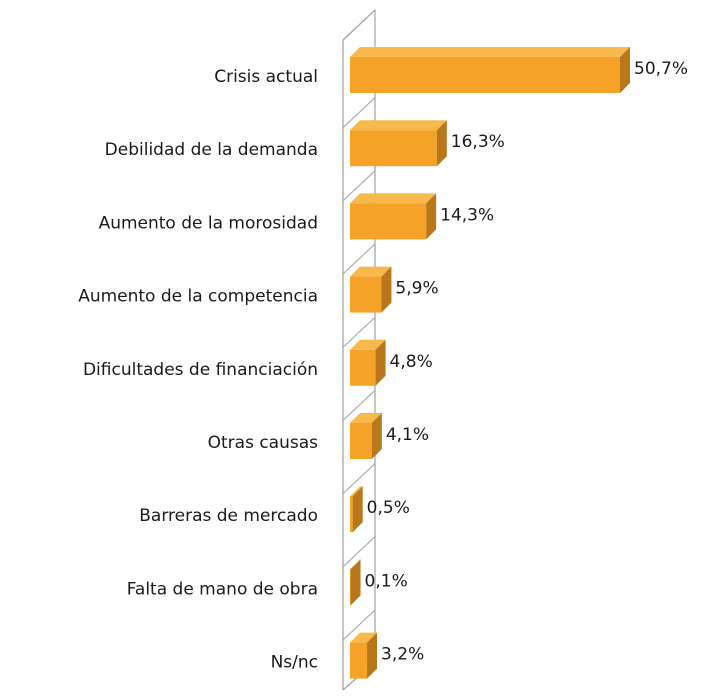 This screenshot has width=701, height=699. What do you see at coordinates (294, 663) in the screenshot?
I see `category-label: Ns/nc` at bounding box center [294, 663].